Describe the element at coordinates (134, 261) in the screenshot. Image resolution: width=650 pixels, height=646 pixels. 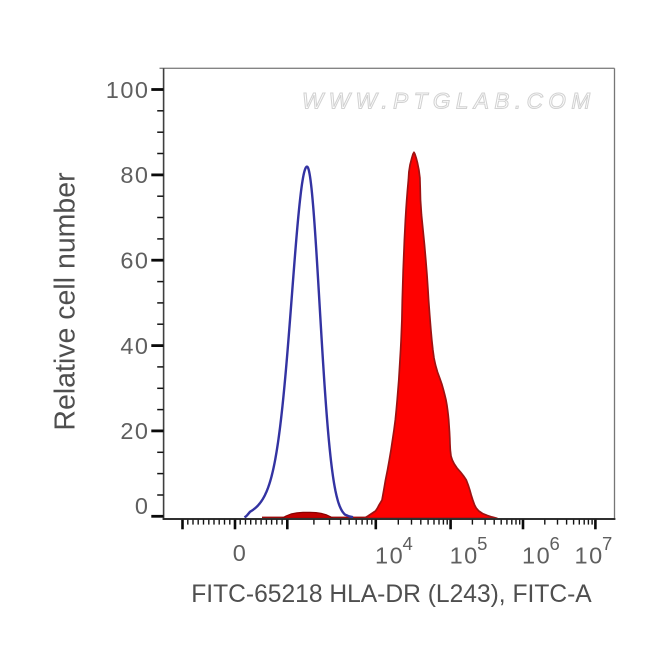
I see `svg-text: 60` at that location.